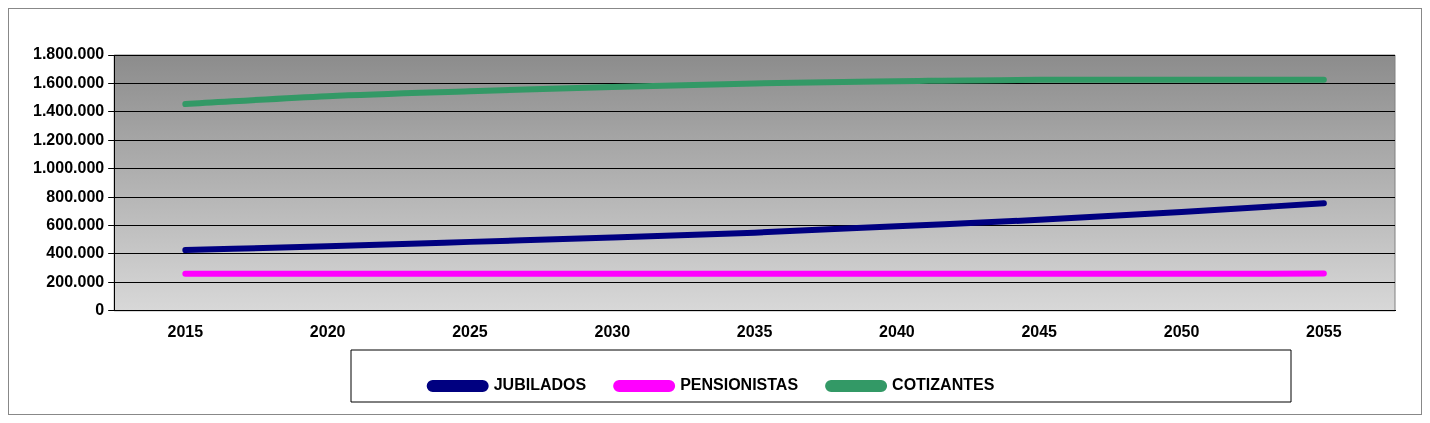  Describe the element at coordinates (1181, 331) in the screenshot. I see `x-tick-label: 2050` at that location.